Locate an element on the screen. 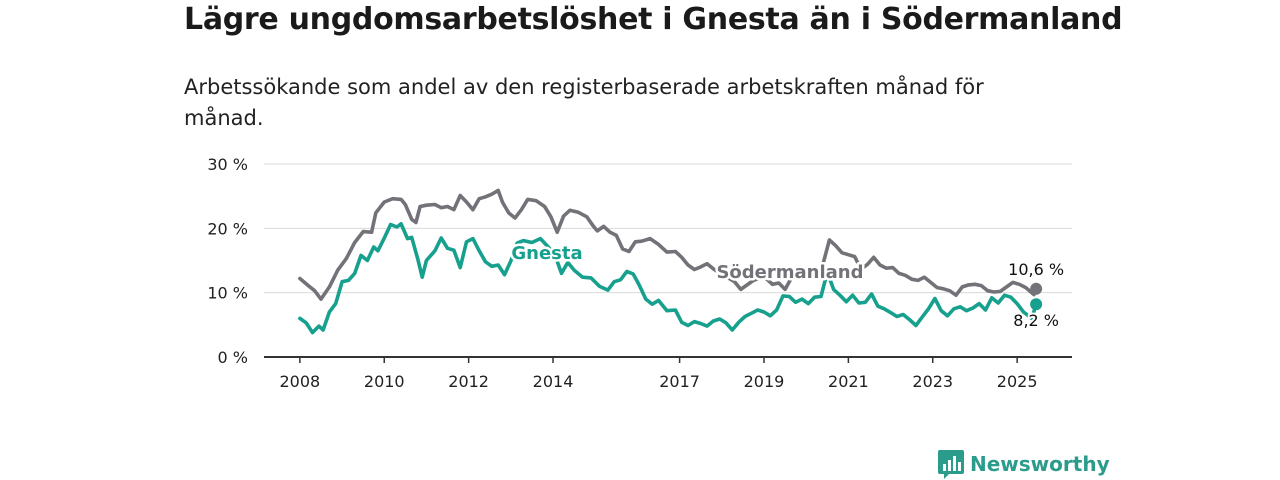 This screenshot has width=1280, height=480. y-tick-label: 30 % is located at coordinates (227, 164).